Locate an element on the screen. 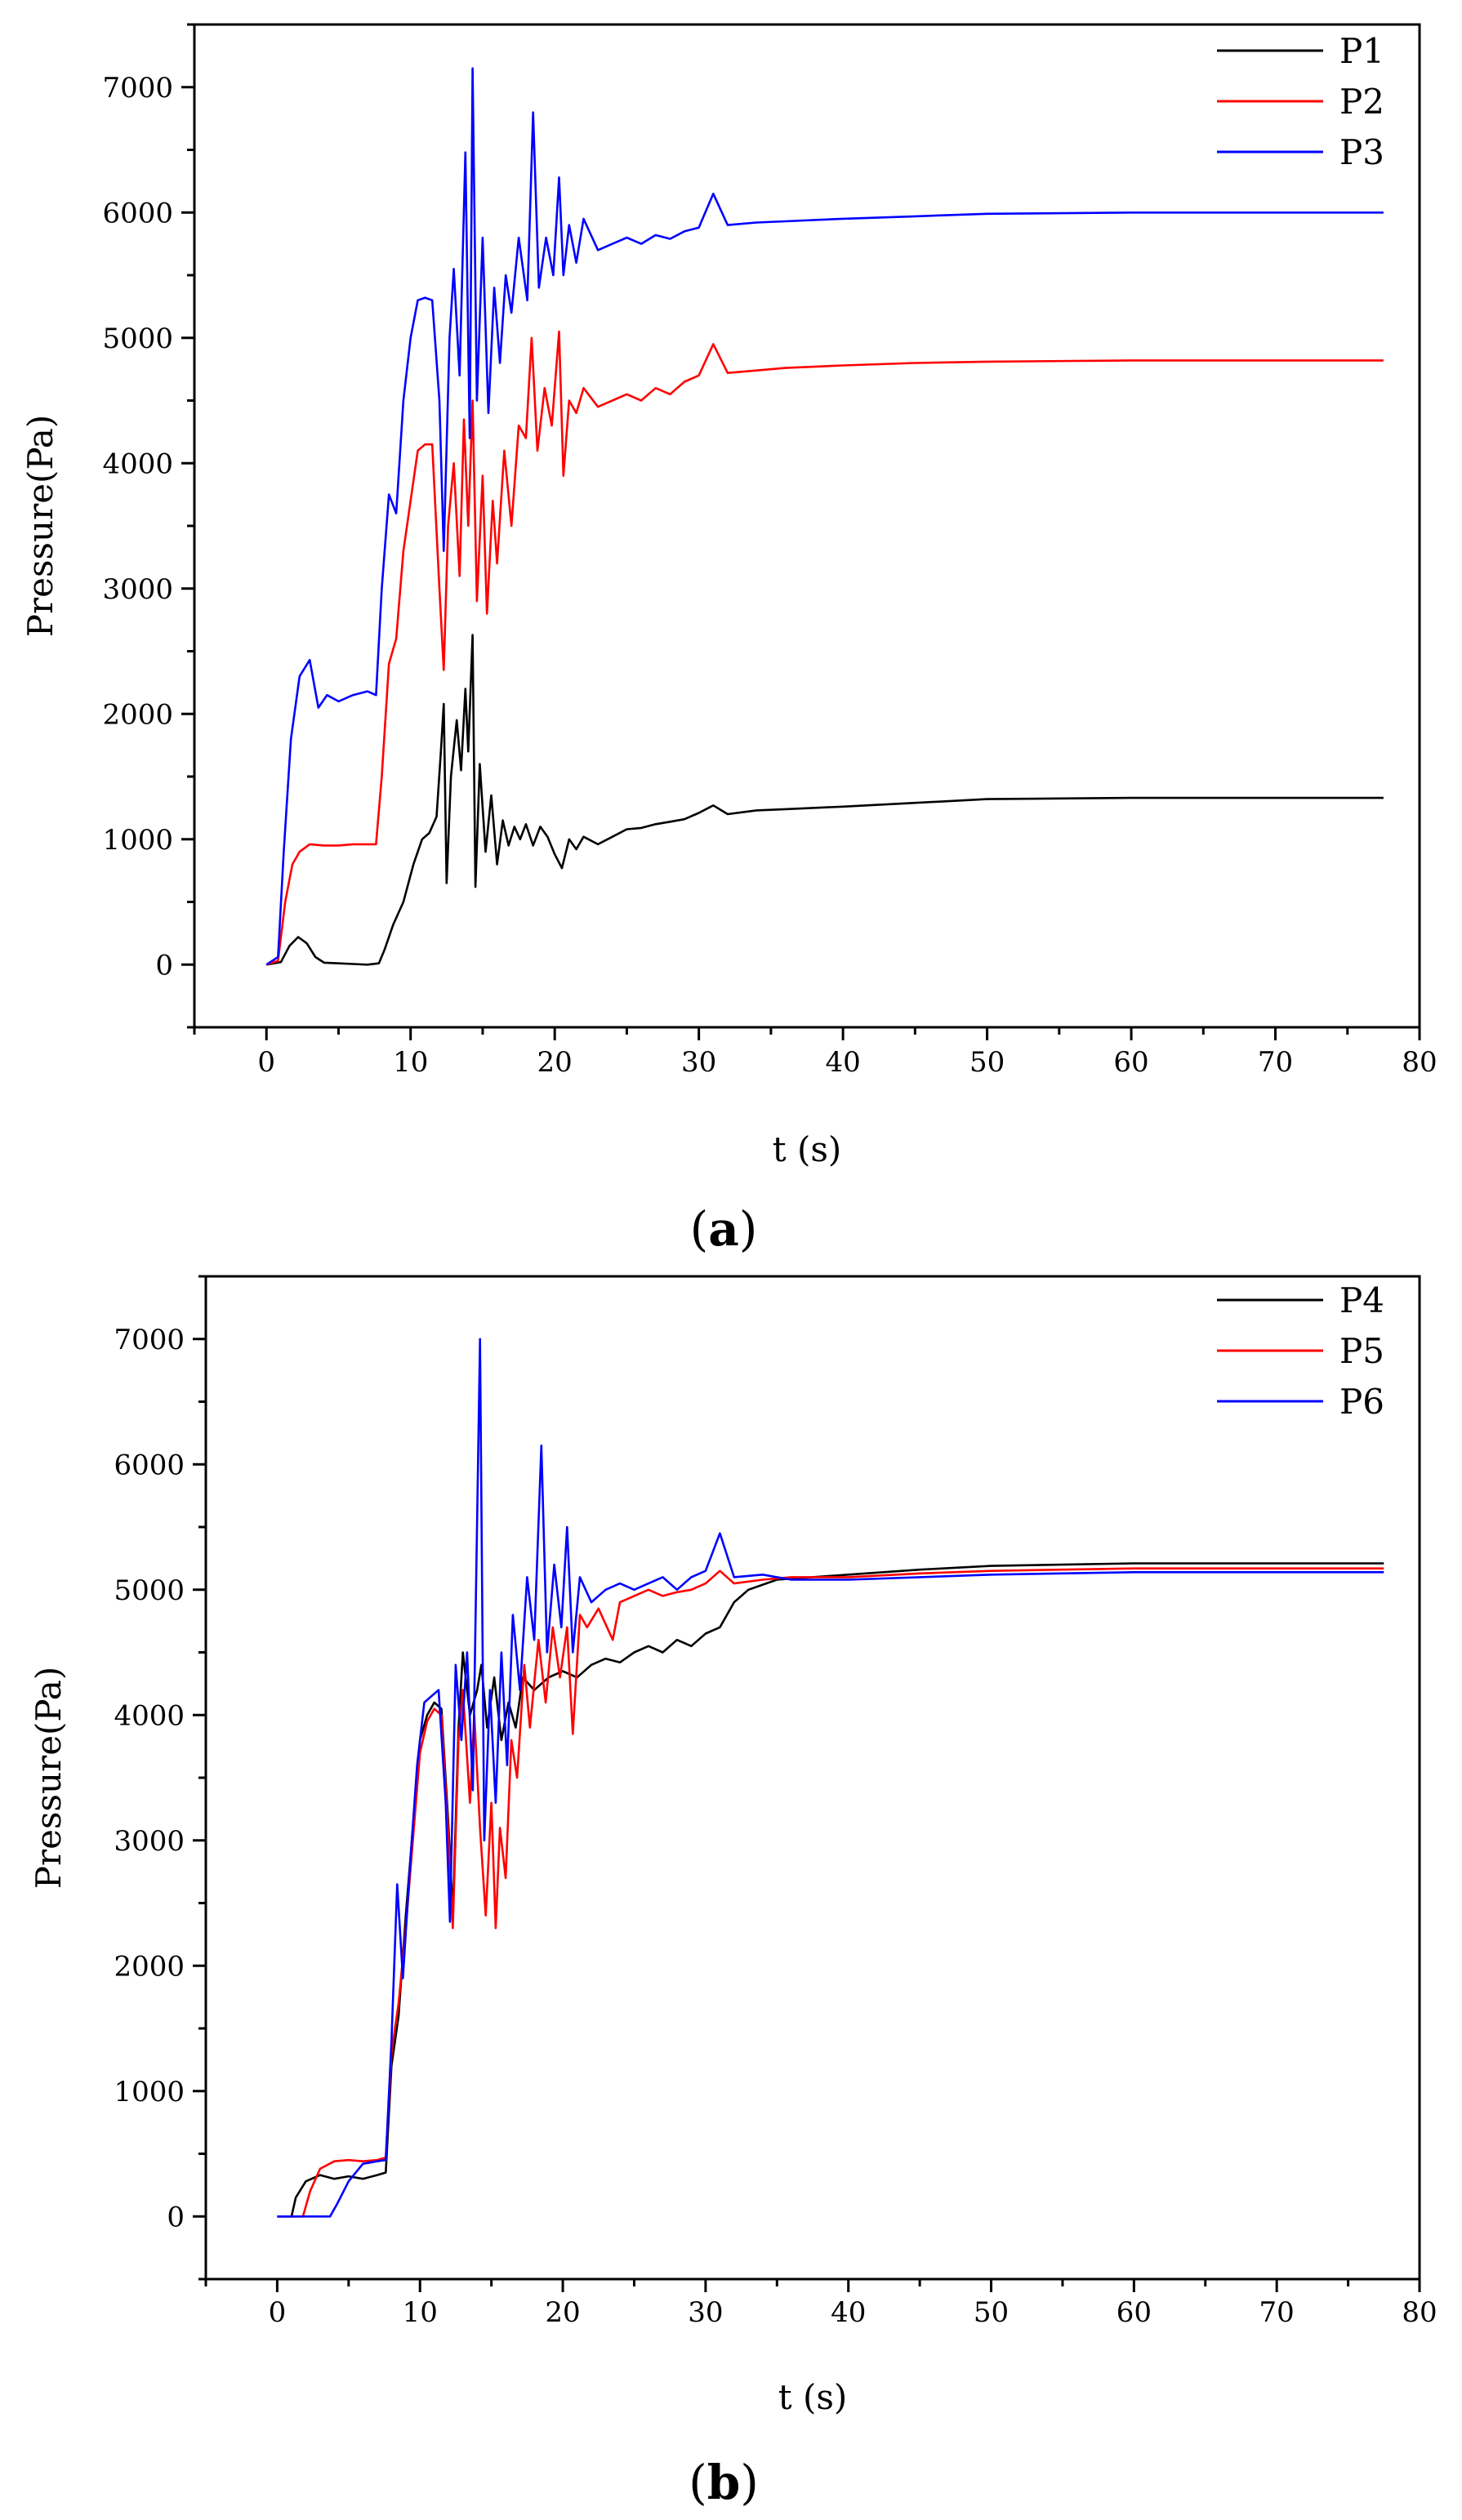  series-line-p1 is located at coordinates (824, 800).